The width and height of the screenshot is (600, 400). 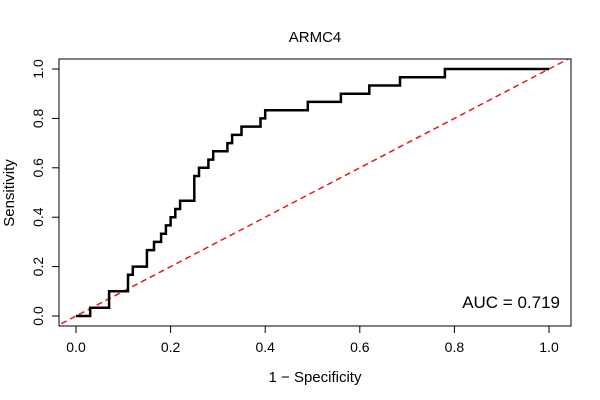 I want to click on chart-title: ARMC4, so click(x=315, y=37).